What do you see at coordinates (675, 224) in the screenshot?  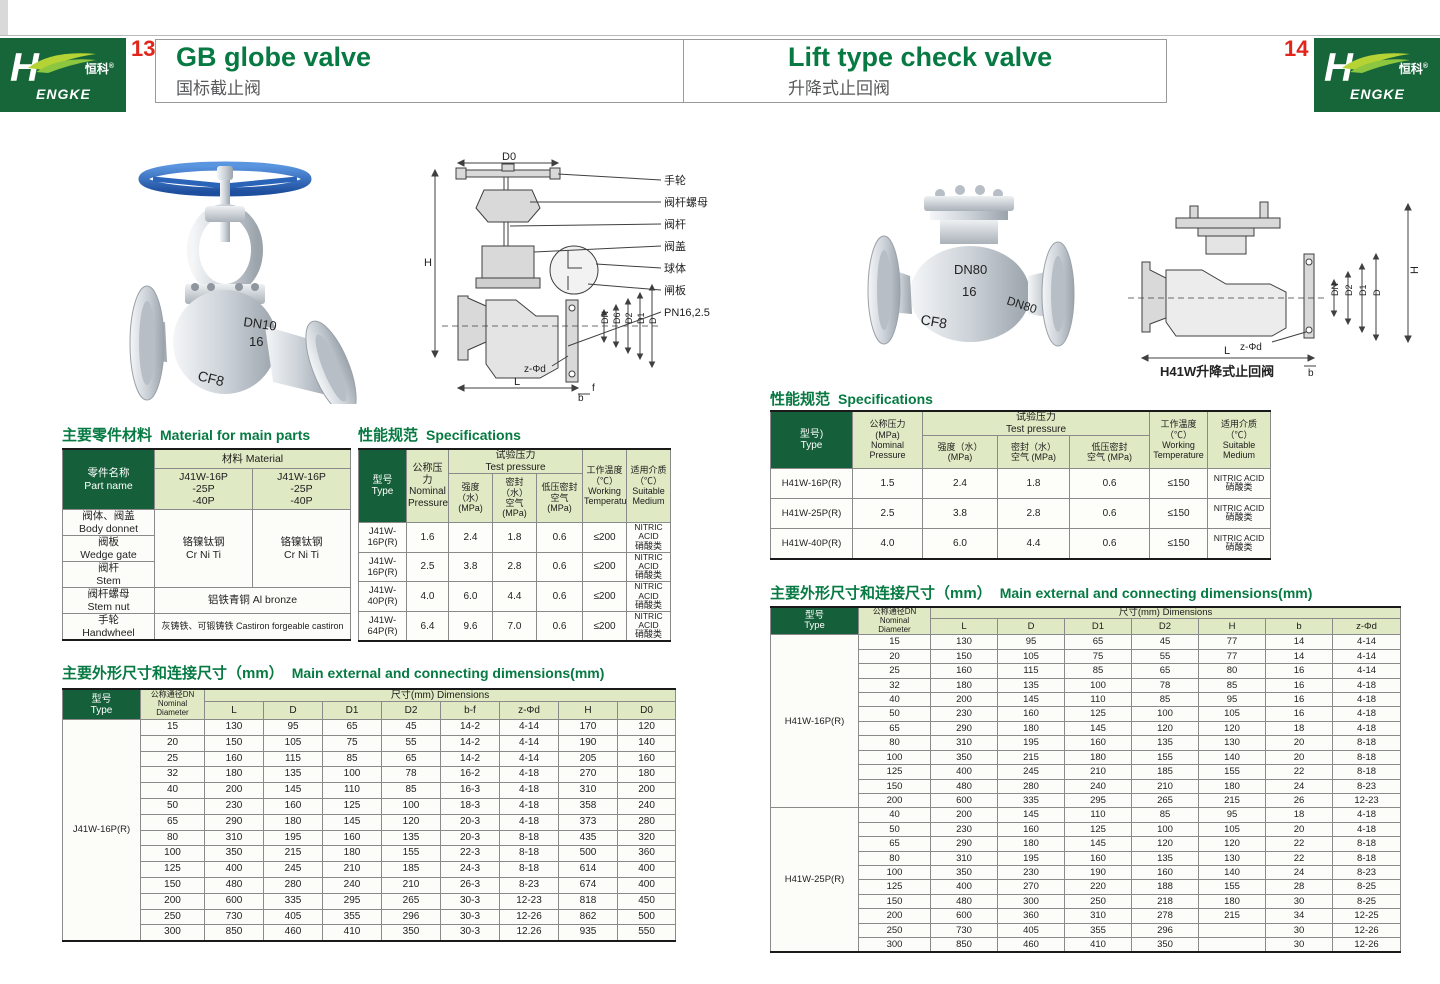 I see `part-label-stem: 阀杆` at bounding box center [675, 224].